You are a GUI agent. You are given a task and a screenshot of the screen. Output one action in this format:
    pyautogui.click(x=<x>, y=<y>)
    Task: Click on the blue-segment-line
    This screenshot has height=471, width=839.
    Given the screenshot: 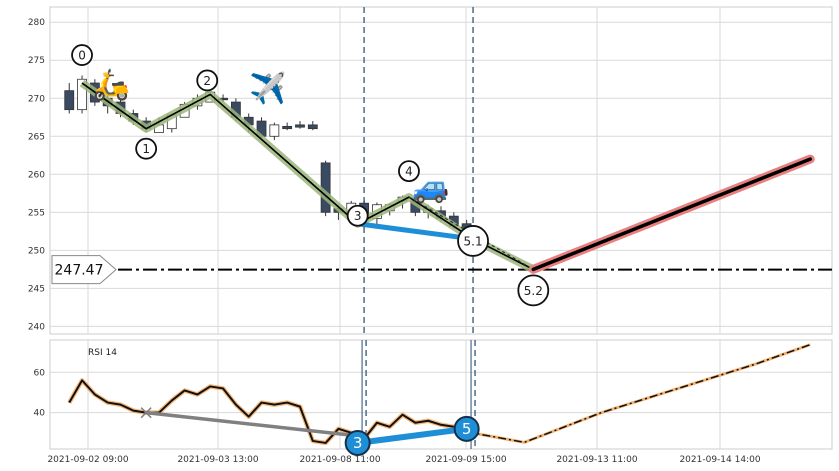 What is the action you would take?
    pyautogui.click(x=415, y=231)
    